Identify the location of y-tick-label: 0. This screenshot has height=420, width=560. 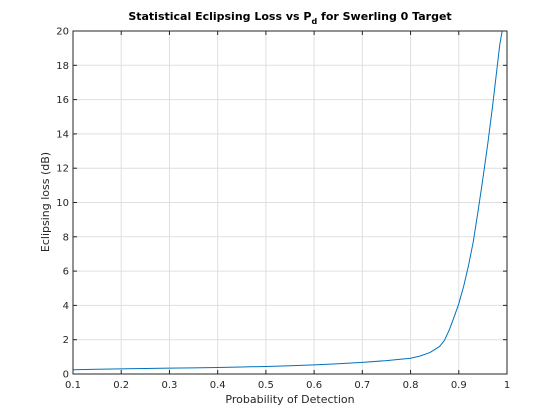
(66, 375).